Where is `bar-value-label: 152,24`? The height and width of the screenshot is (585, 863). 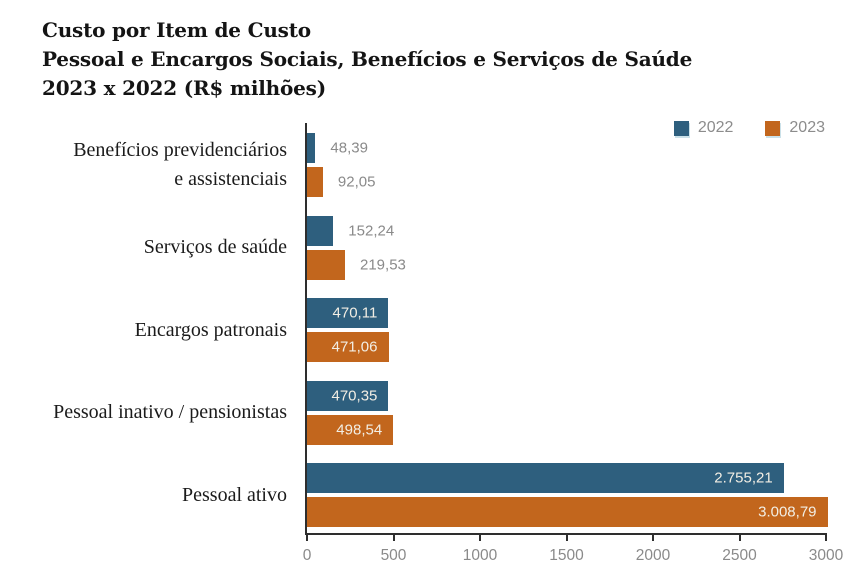
bar-value-label: 152,24 is located at coordinates (371, 230).